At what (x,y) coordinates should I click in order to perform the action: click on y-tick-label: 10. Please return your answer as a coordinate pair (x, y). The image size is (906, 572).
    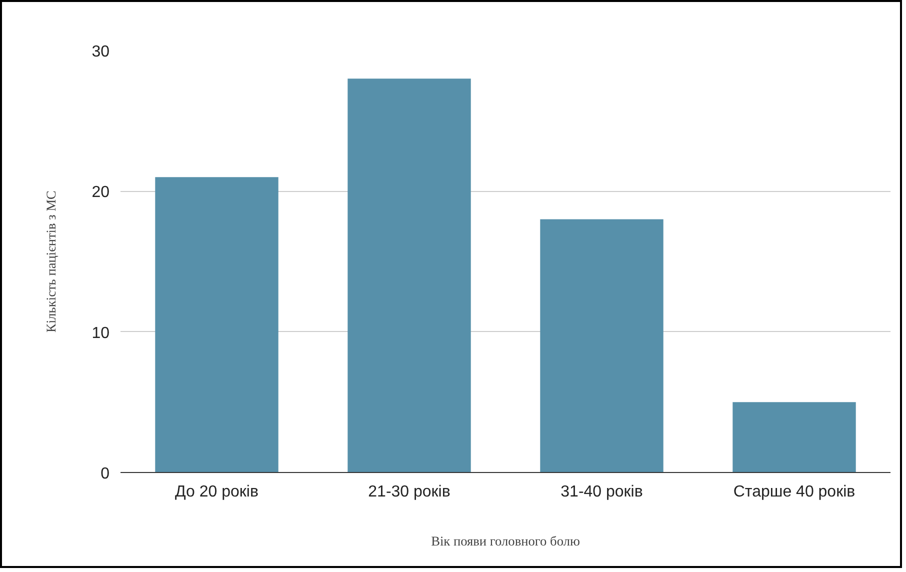
    Looking at the image, I should click on (101, 333).